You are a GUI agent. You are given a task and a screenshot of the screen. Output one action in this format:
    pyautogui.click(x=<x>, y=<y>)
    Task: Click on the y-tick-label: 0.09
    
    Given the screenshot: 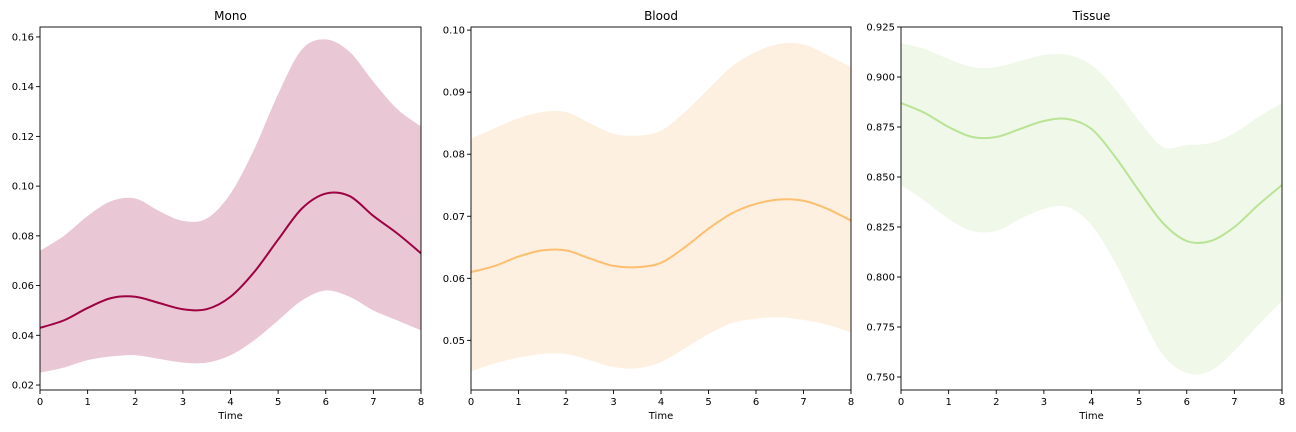 What is the action you would take?
    pyautogui.click(x=454, y=93)
    